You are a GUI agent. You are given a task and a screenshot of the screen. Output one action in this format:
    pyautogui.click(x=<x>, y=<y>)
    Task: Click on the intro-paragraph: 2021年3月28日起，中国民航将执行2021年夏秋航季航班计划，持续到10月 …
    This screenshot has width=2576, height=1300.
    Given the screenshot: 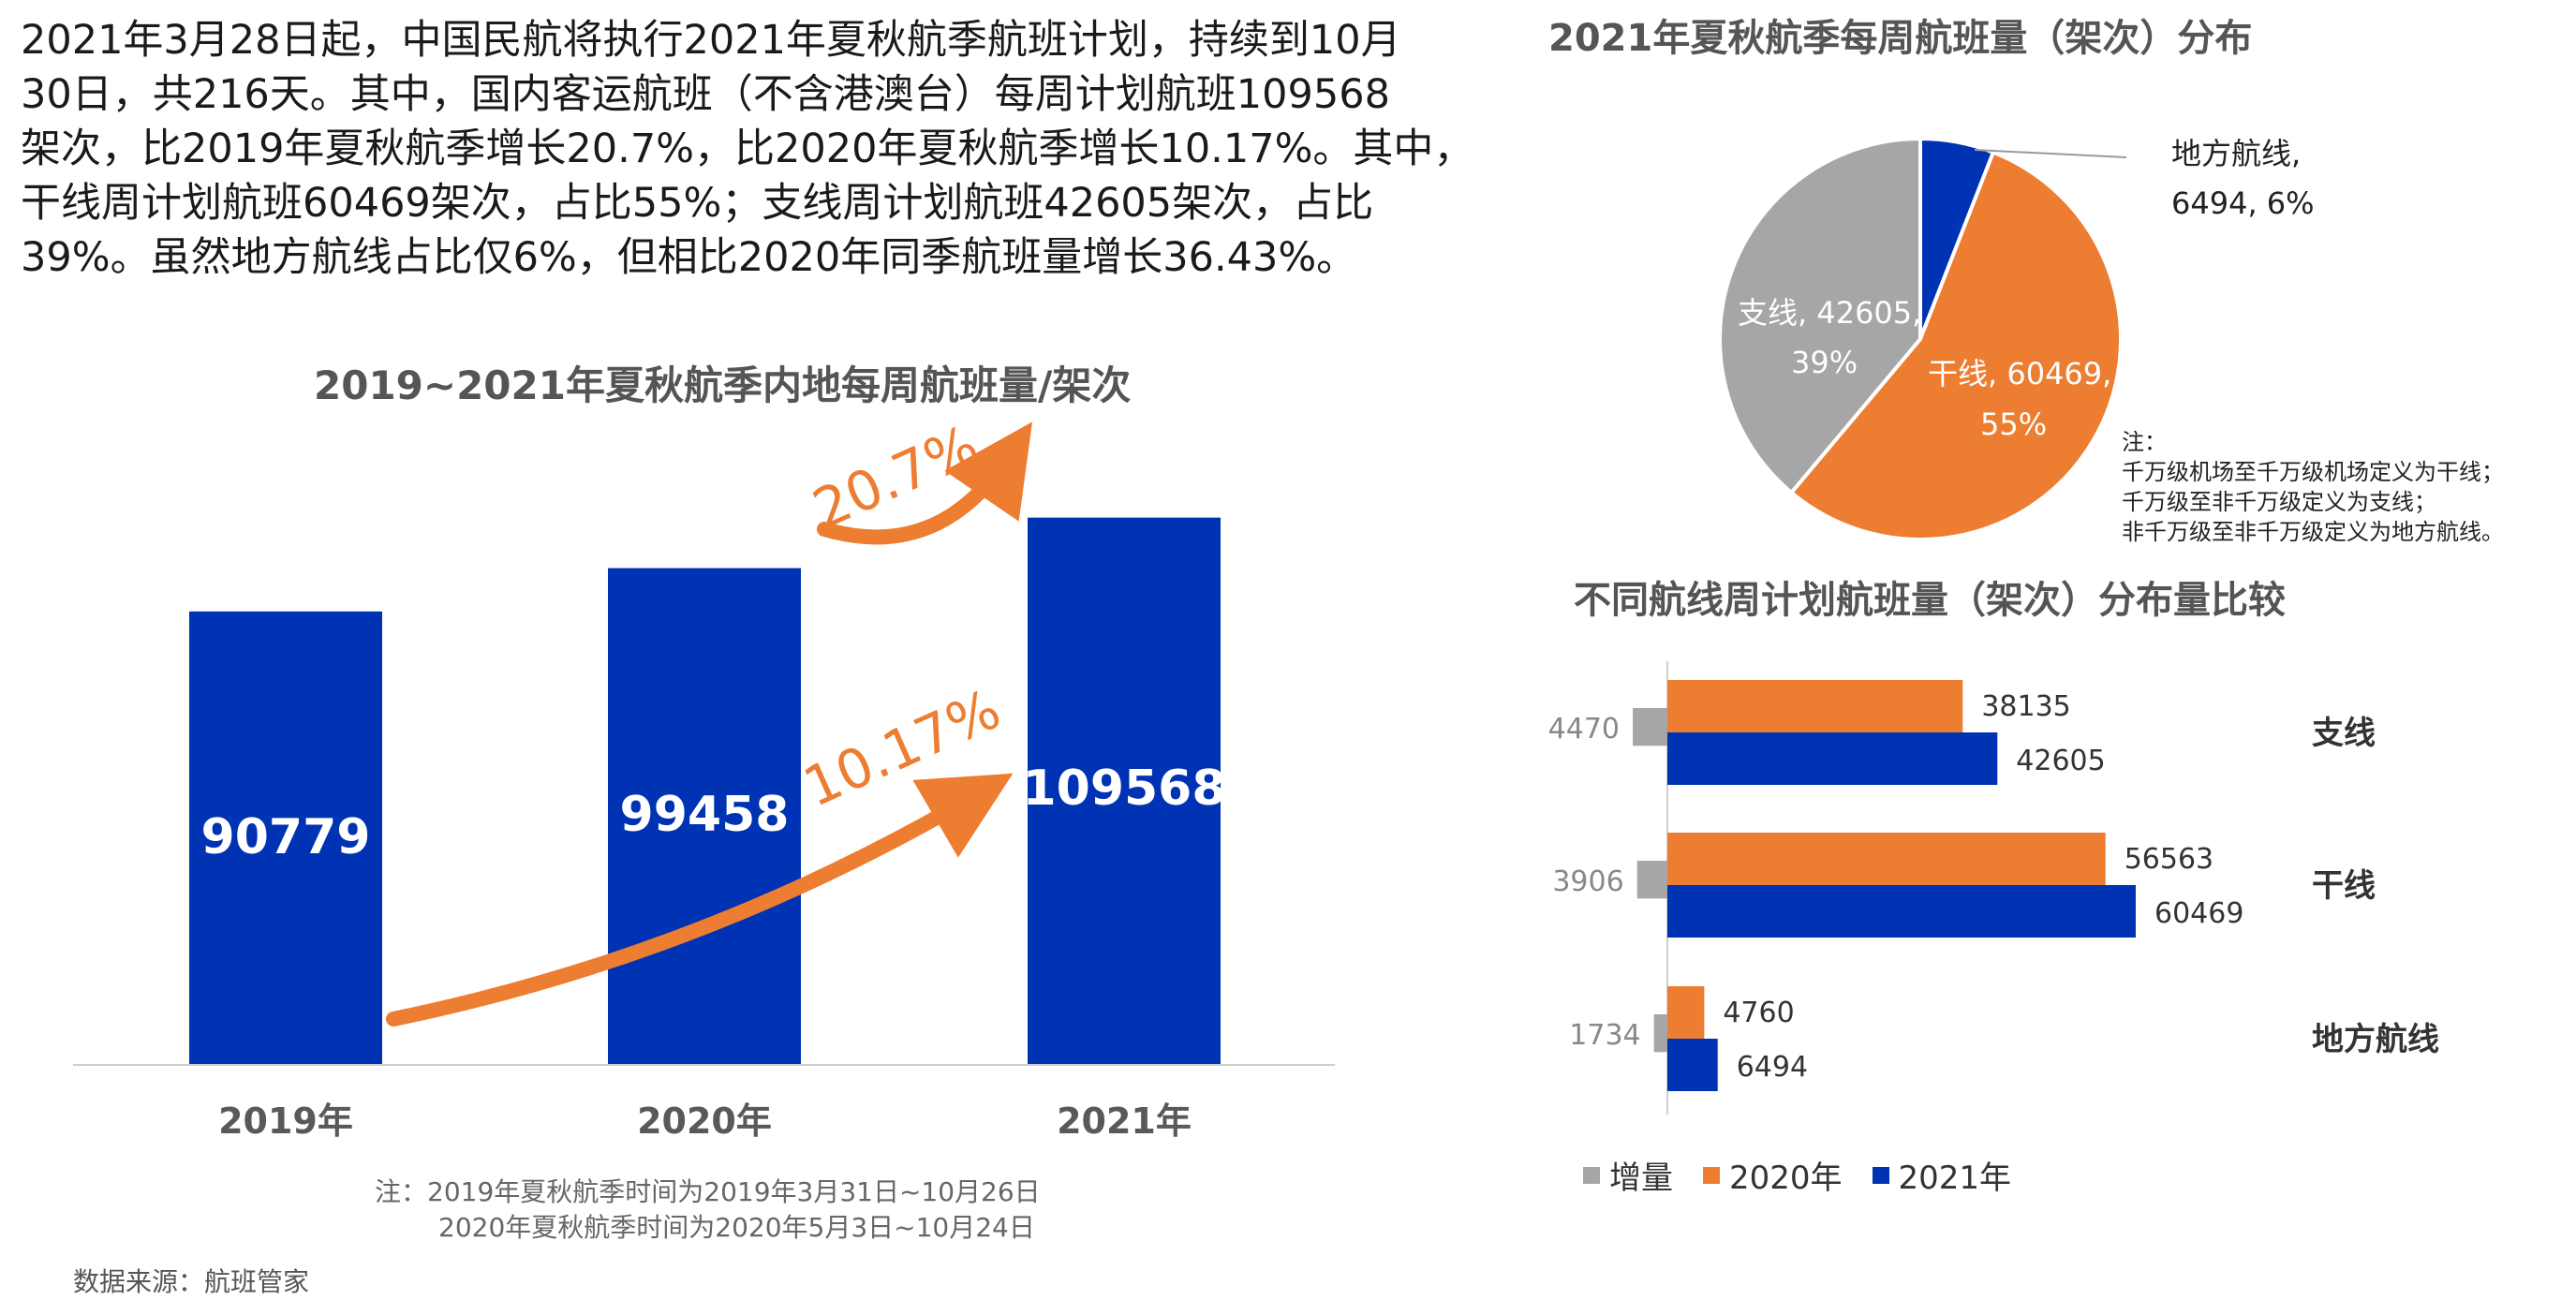 What is the action you would take?
    pyautogui.click(x=765, y=149)
    